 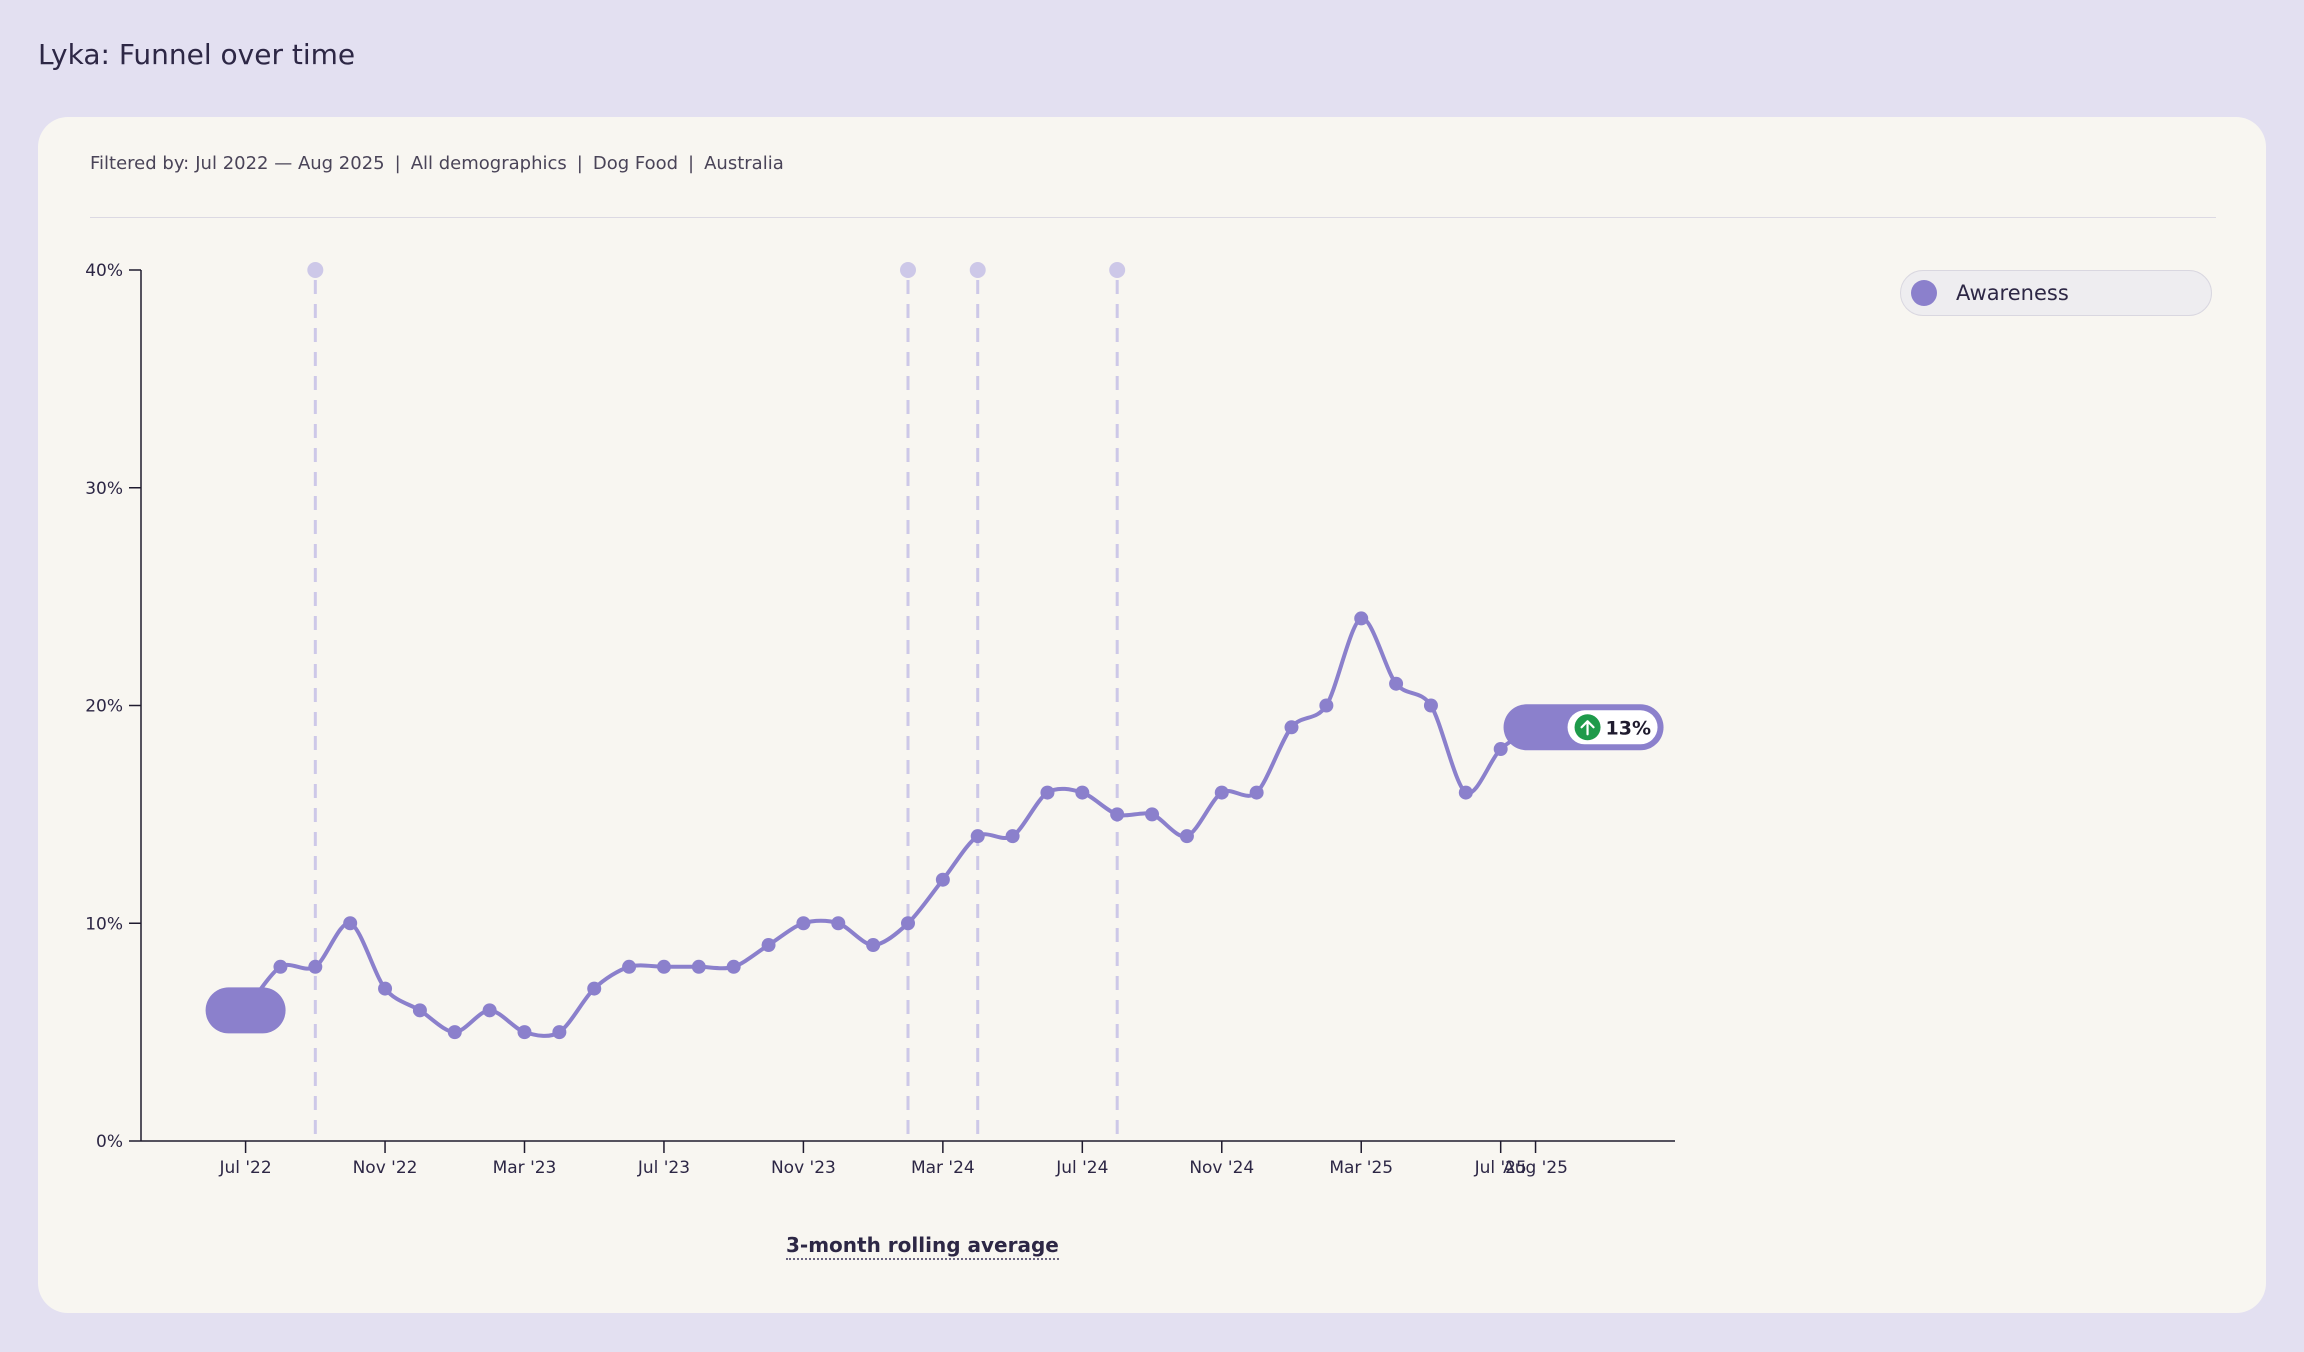 I want to click on x-tick-label: Mar '23, so click(x=525, y=1168).